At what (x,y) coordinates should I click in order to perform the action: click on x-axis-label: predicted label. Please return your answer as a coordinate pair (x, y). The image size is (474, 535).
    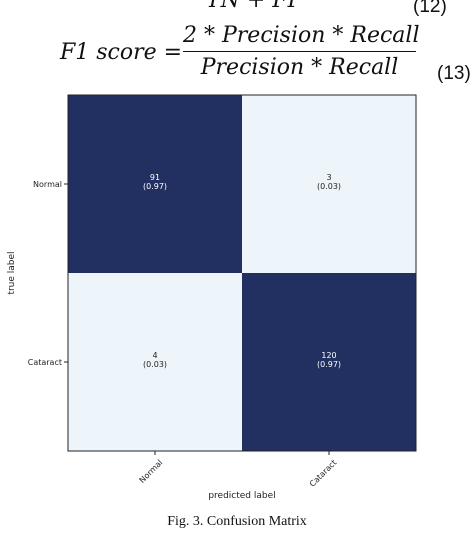
    Looking at the image, I should click on (241, 496).